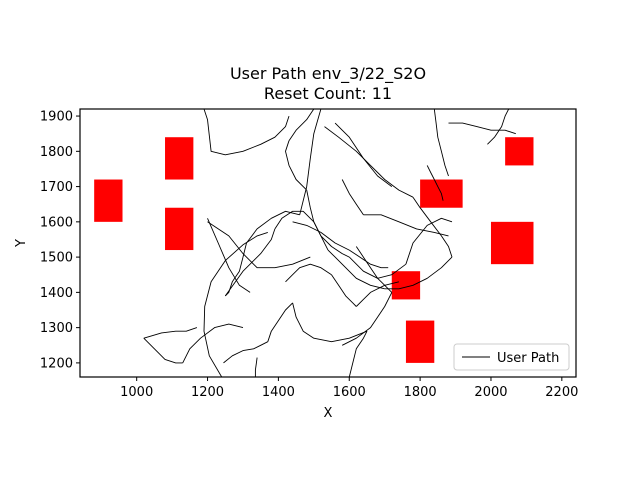 The height and width of the screenshot is (480, 640). Describe the element at coordinates (278, 392) in the screenshot. I see `x-tick-label: 1400` at that location.